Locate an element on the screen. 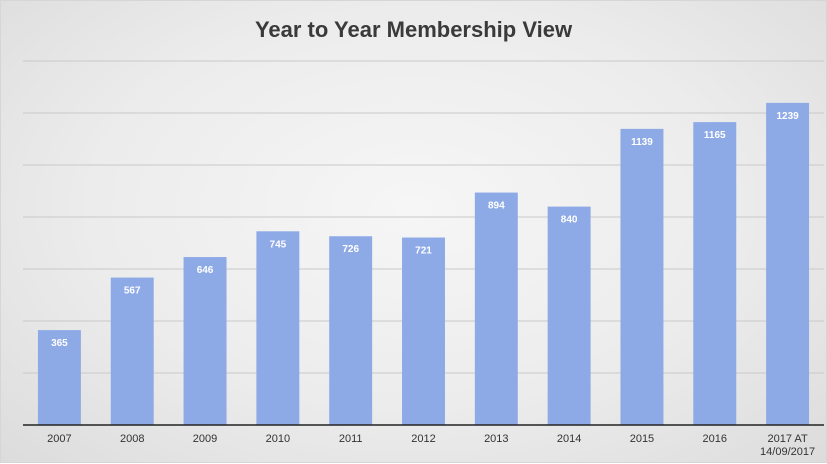 The width and height of the screenshot is (827, 464). x-tick-label: 2010 is located at coordinates (278, 439).